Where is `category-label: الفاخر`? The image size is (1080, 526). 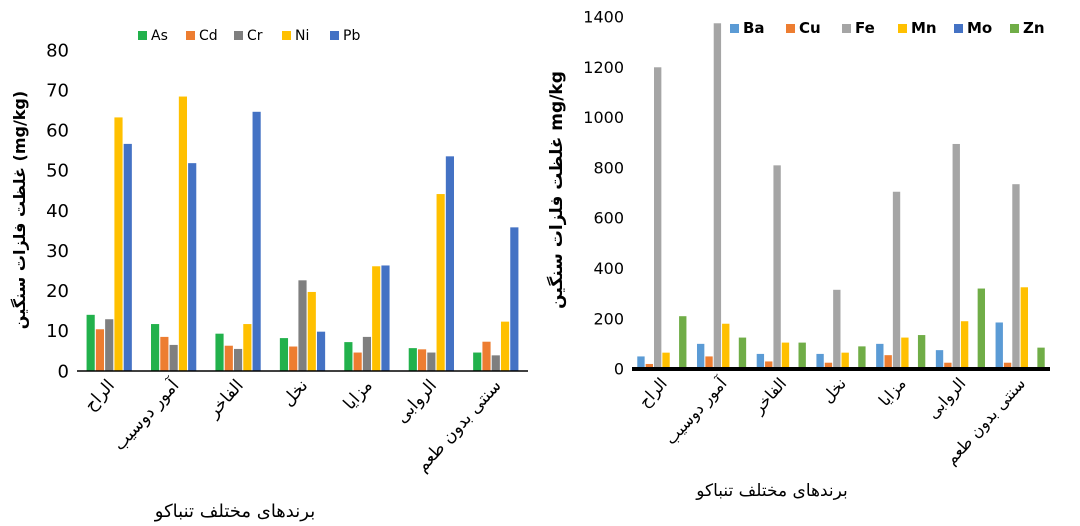
category-label: الفاخر is located at coordinates (769, 396).